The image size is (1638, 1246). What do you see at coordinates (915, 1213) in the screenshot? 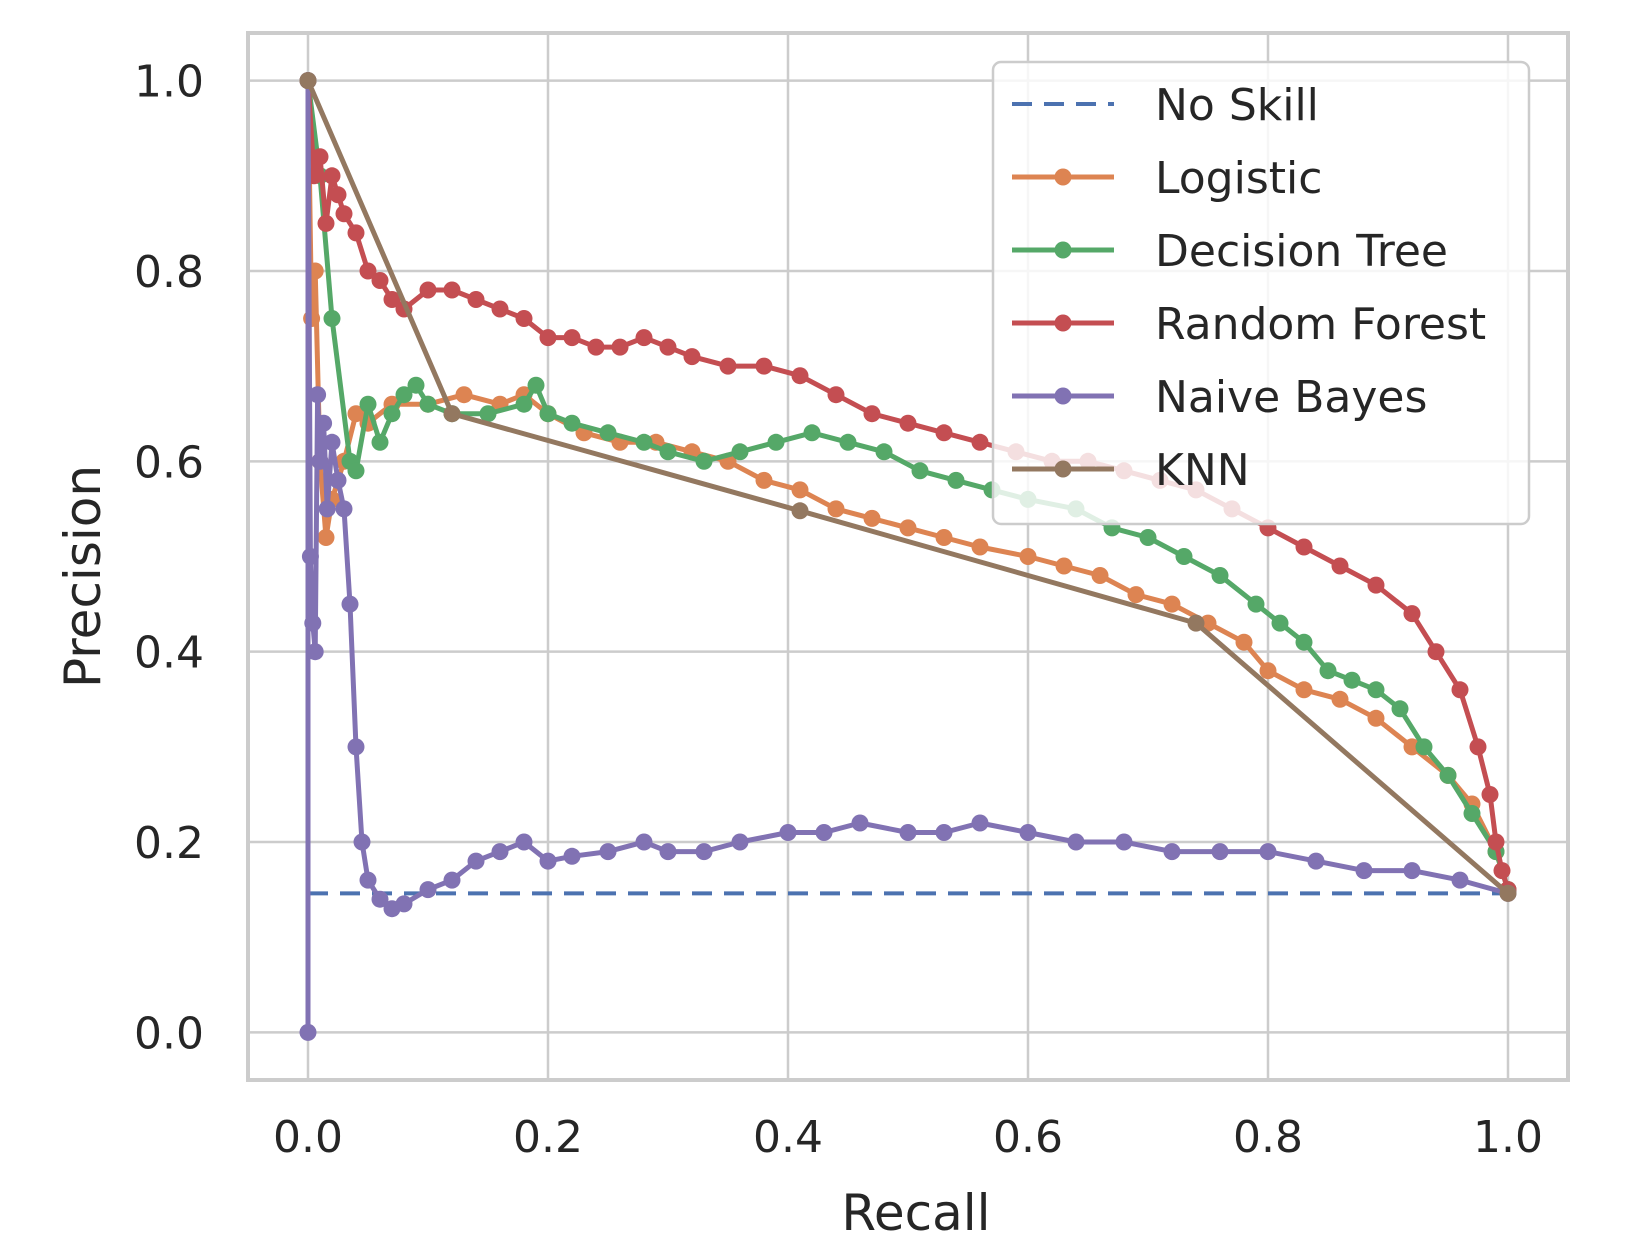
I see `x-axis-label: Recall` at bounding box center [915, 1213].